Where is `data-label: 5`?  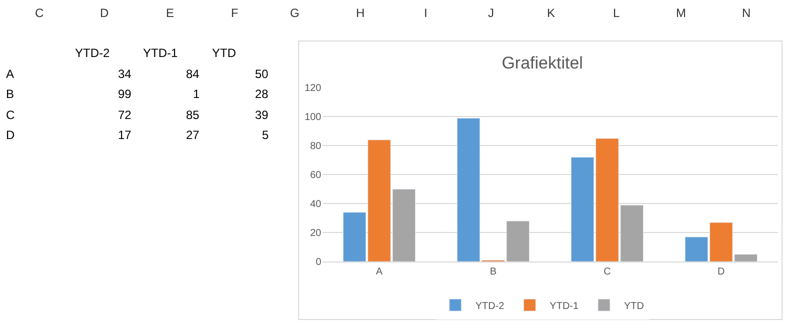
data-label: 5 is located at coordinates (265, 135).